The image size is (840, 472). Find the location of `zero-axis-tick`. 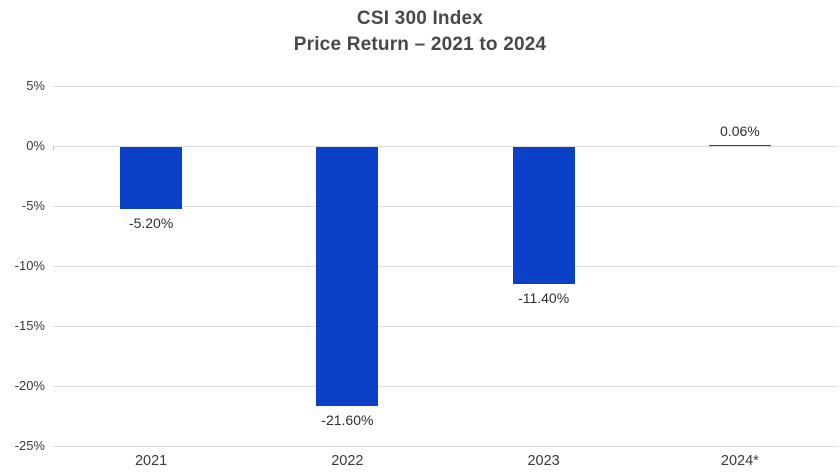

zero-axis-tick is located at coordinates (53, 148).